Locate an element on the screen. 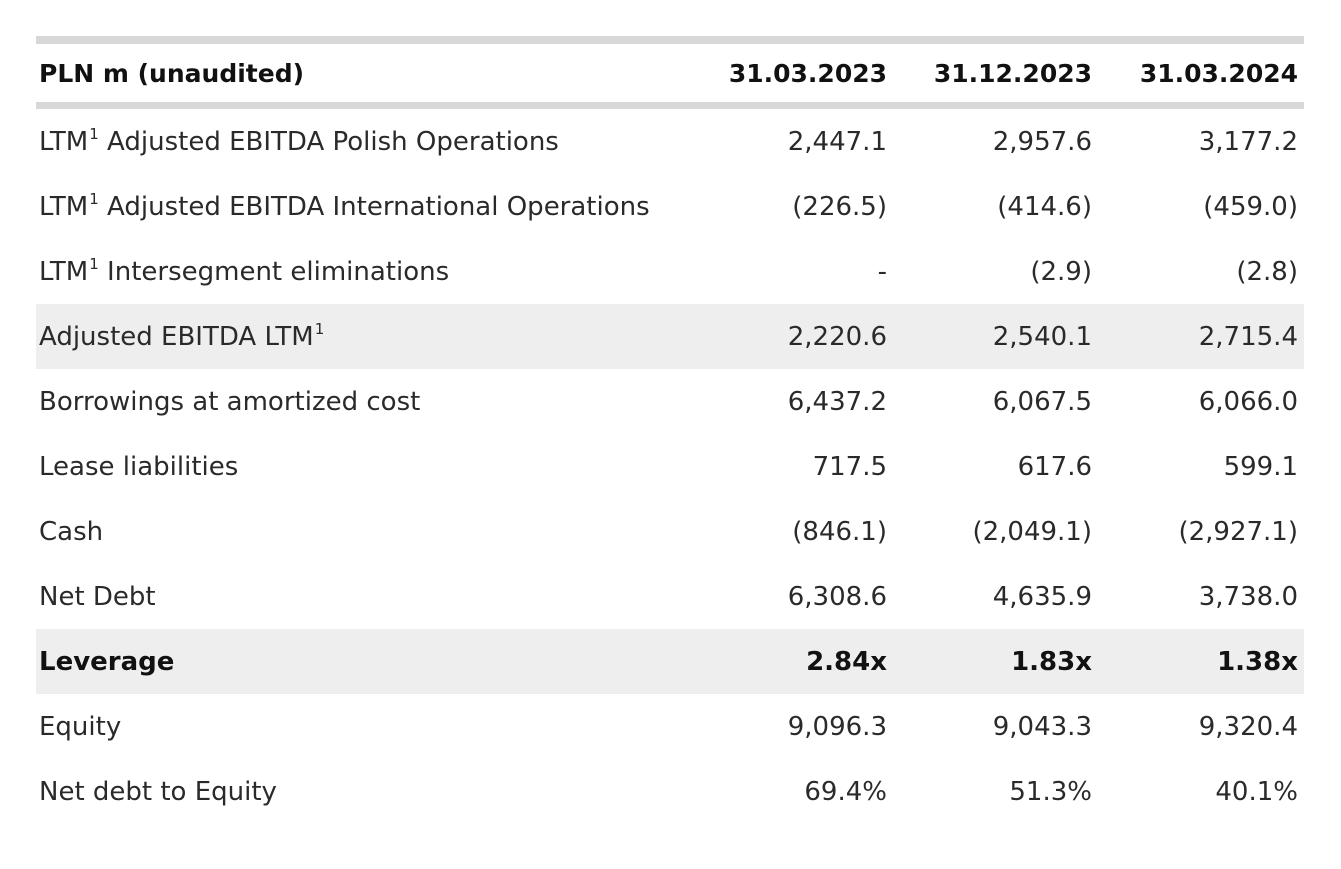  cell-value: 51.3% is located at coordinates (1050, 791).